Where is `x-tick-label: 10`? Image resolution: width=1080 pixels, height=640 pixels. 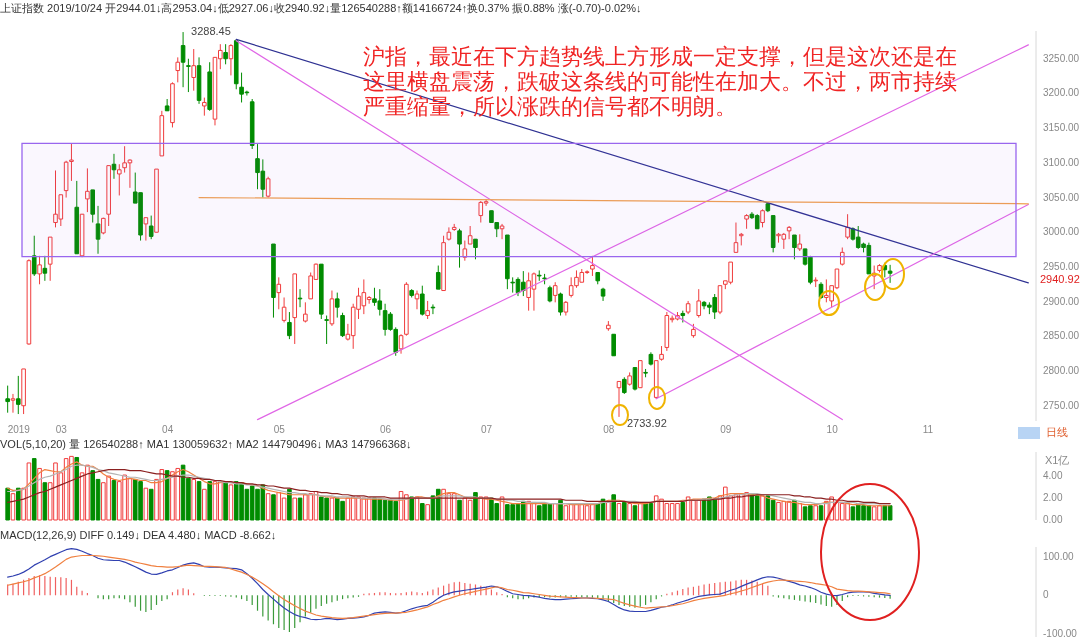
x-tick-label: 10 is located at coordinates (832, 429).